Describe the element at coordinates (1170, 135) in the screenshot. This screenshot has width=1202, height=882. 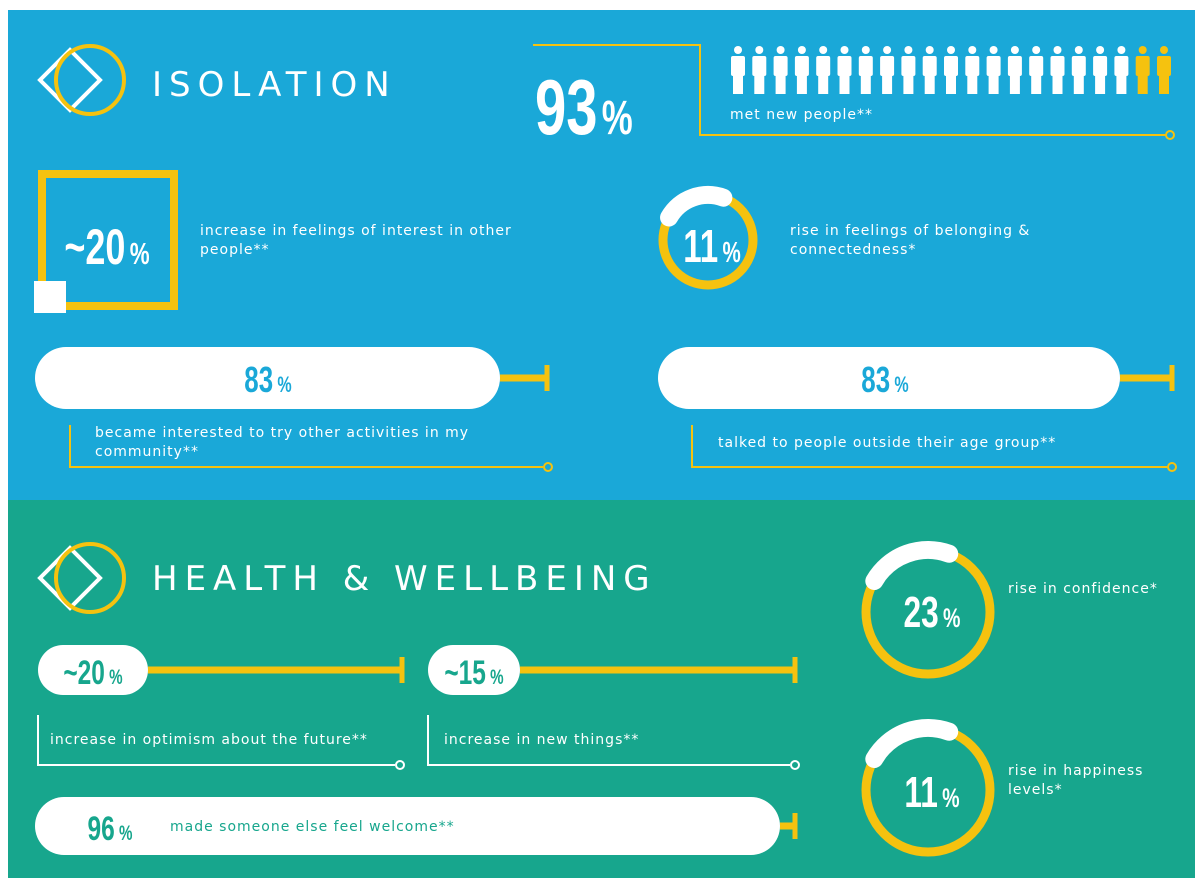
I see `frame-end` at that location.